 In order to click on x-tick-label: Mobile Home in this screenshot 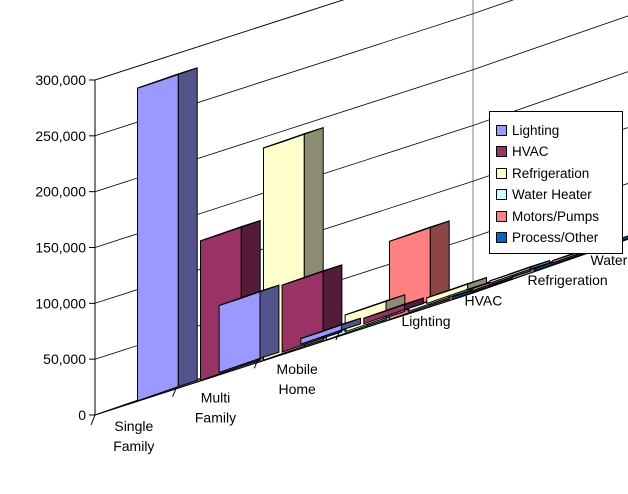, I will do `click(297, 379)`.